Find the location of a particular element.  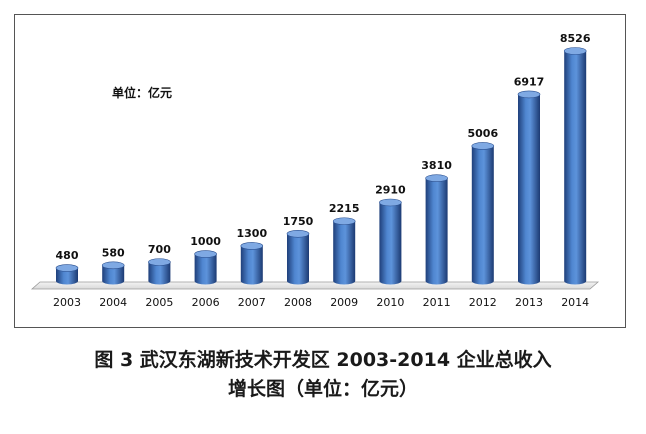

chart-floor is located at coordinates (315, 285).